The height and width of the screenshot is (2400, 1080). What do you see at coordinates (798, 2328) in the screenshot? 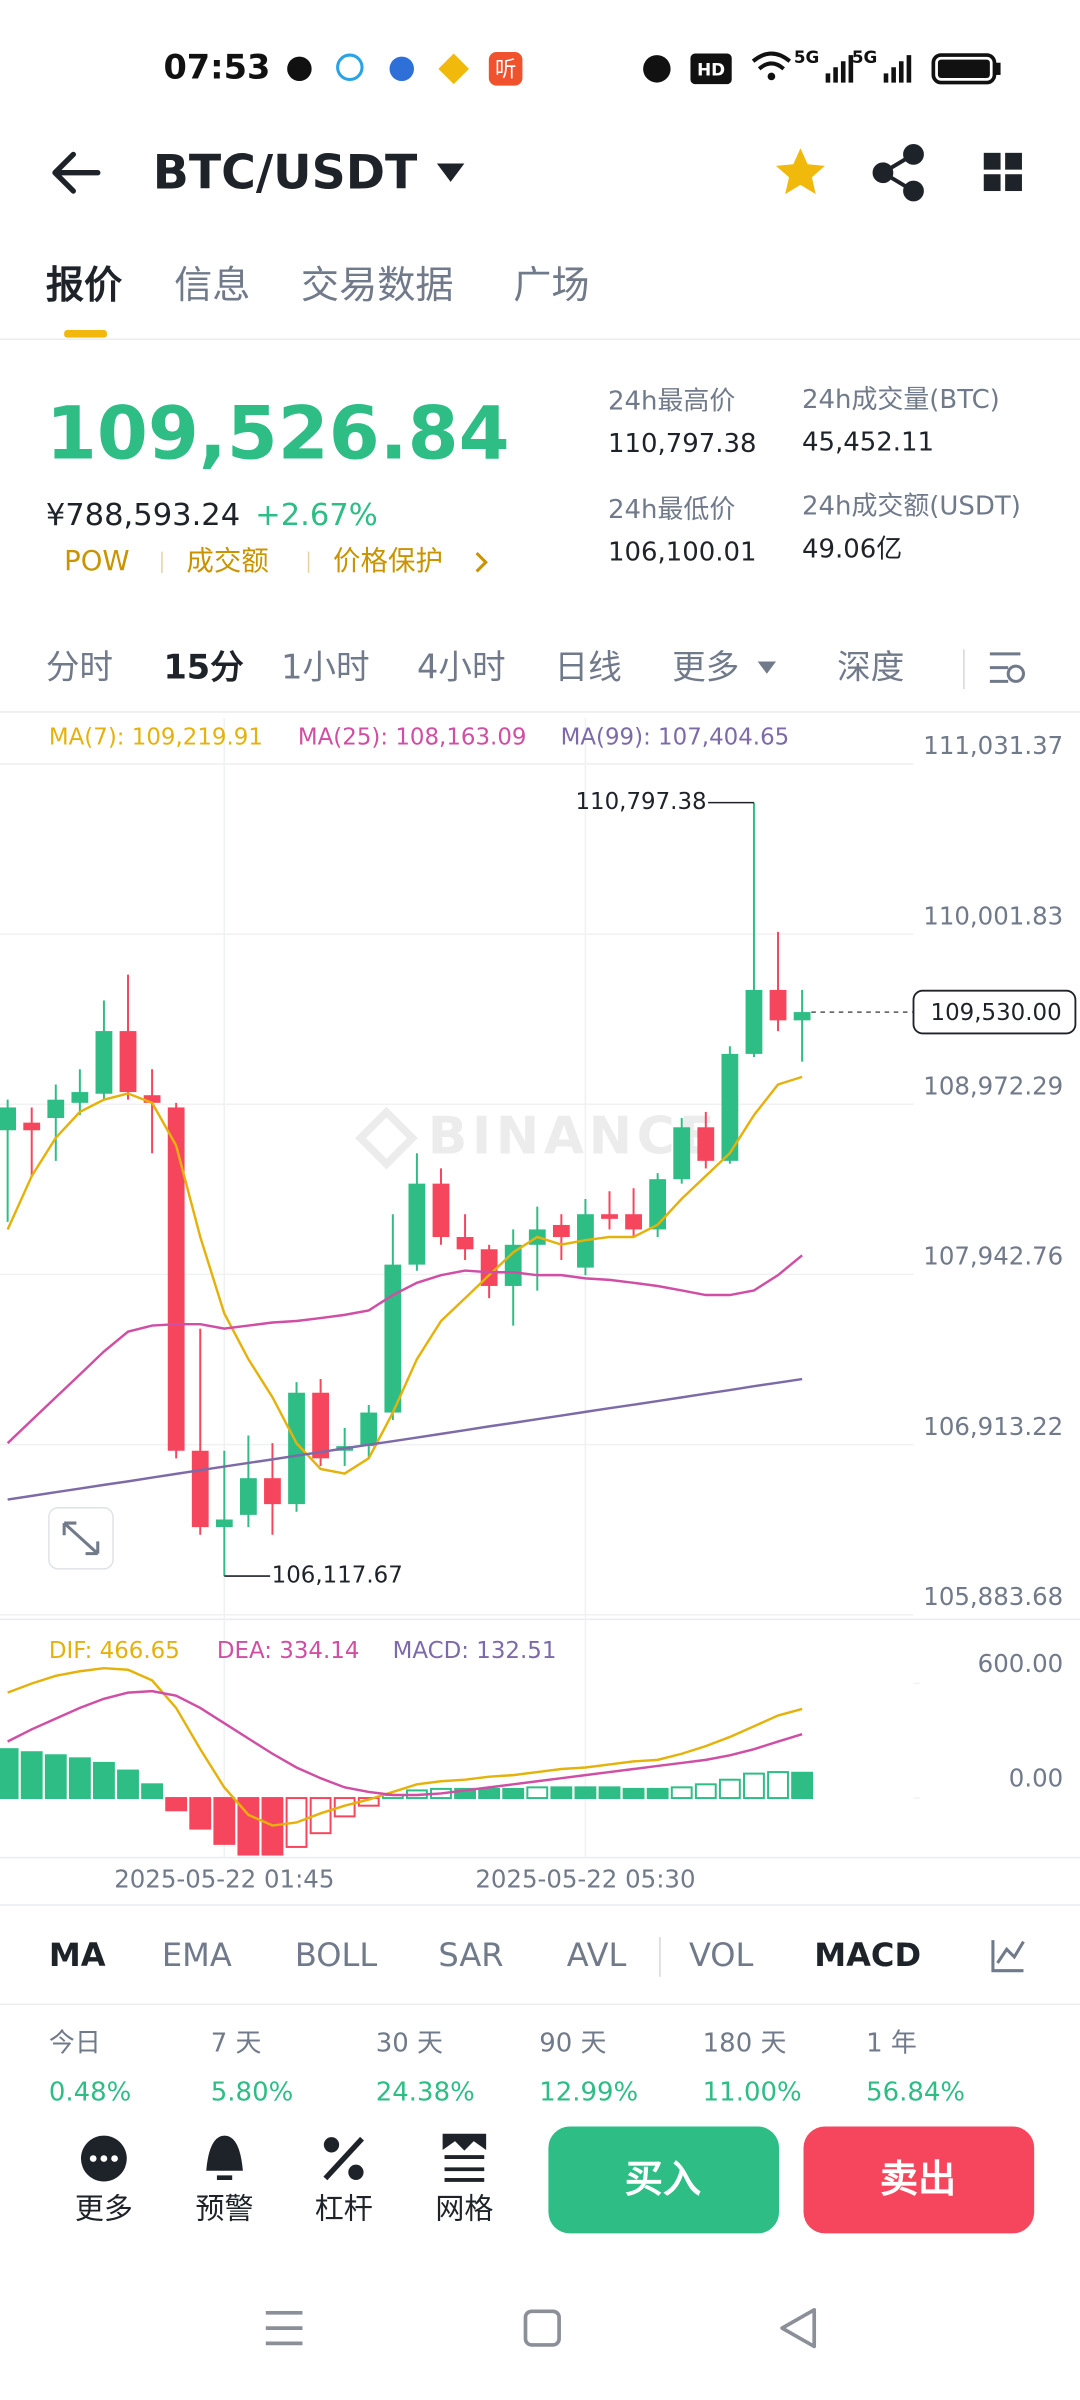
I see `nav-back` at bounding box center [798, 2328].